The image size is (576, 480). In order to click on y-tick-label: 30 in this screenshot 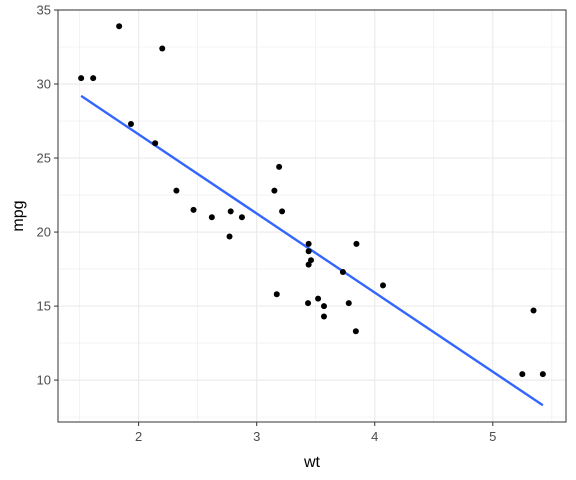, I will do `click(44, 84)`.